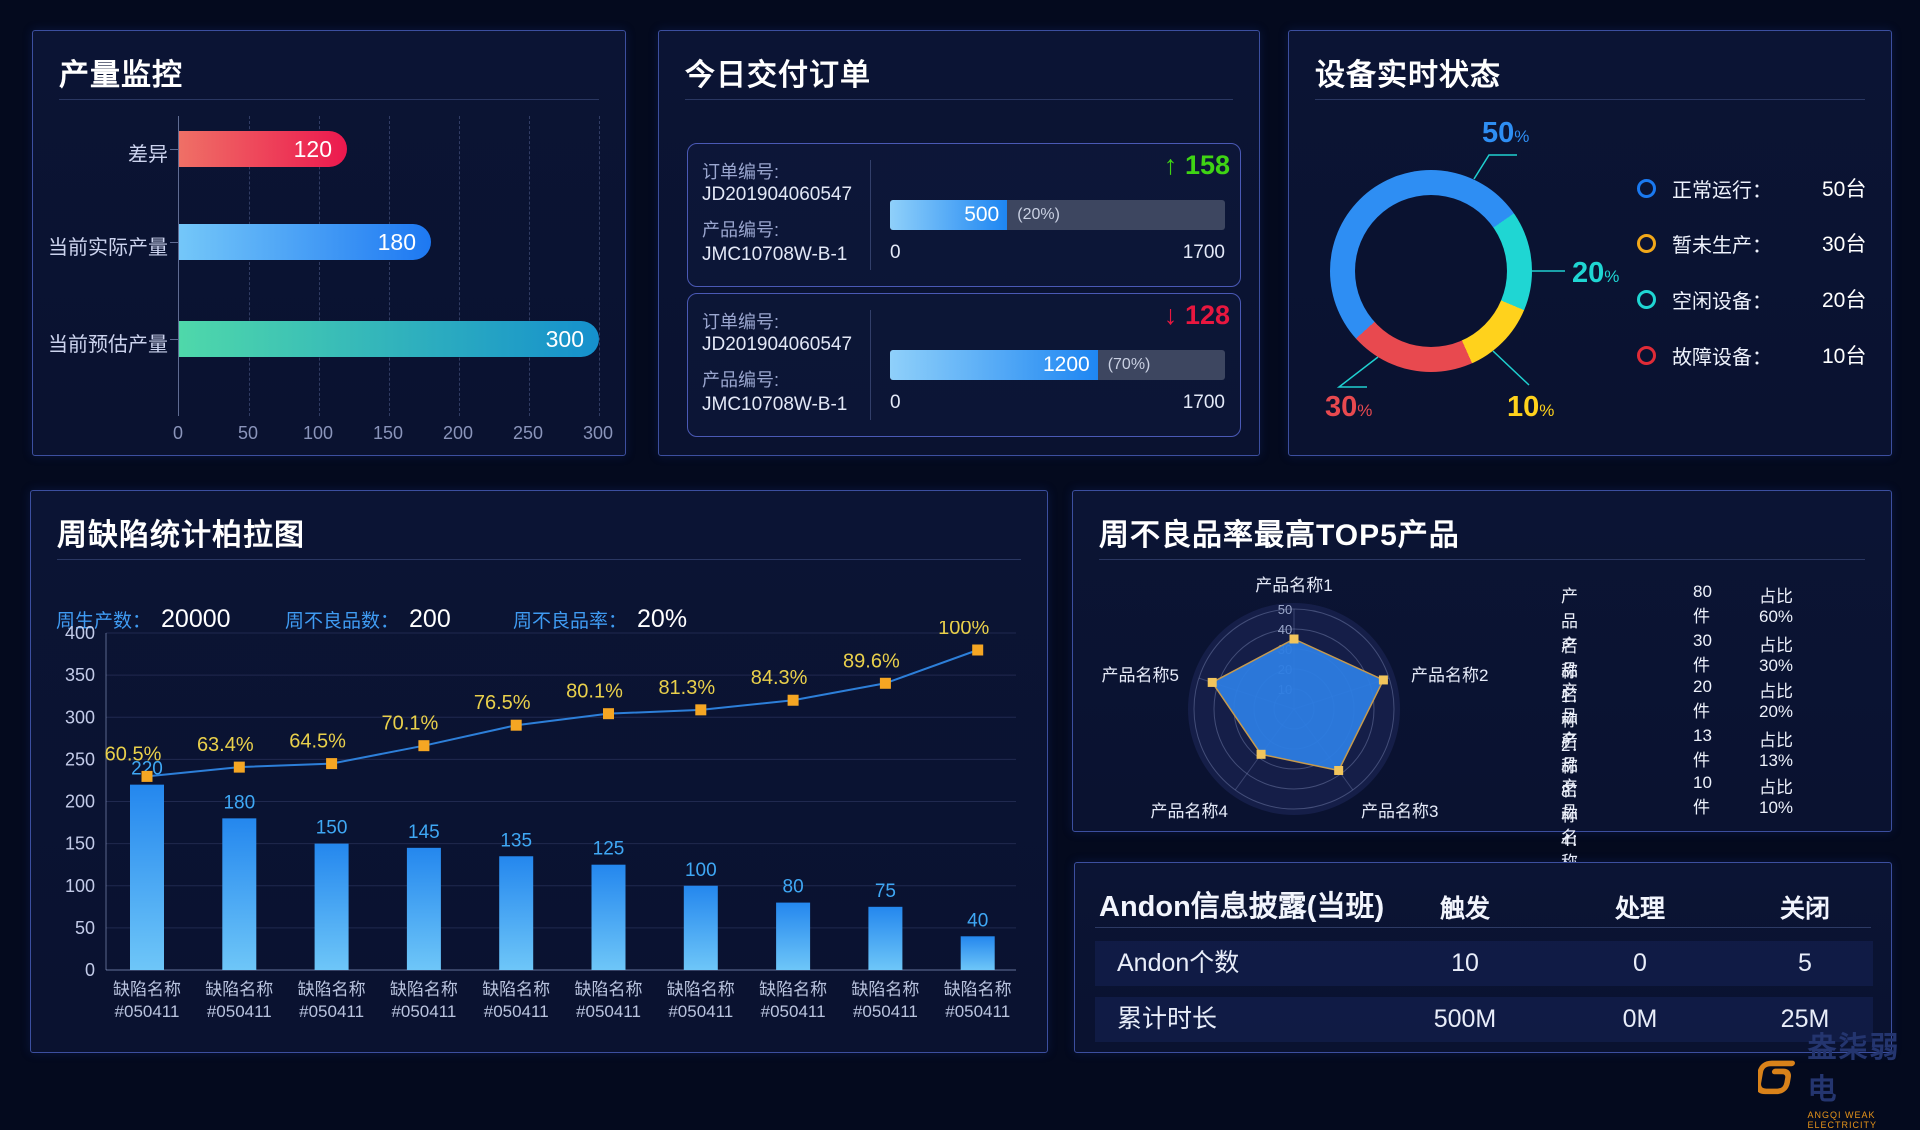  What do you see at coordinates (1482, 525) in the screenshot?
I see `panel-header: 周不良品率最高TOP5产品` at bounding box center [1482, 525].